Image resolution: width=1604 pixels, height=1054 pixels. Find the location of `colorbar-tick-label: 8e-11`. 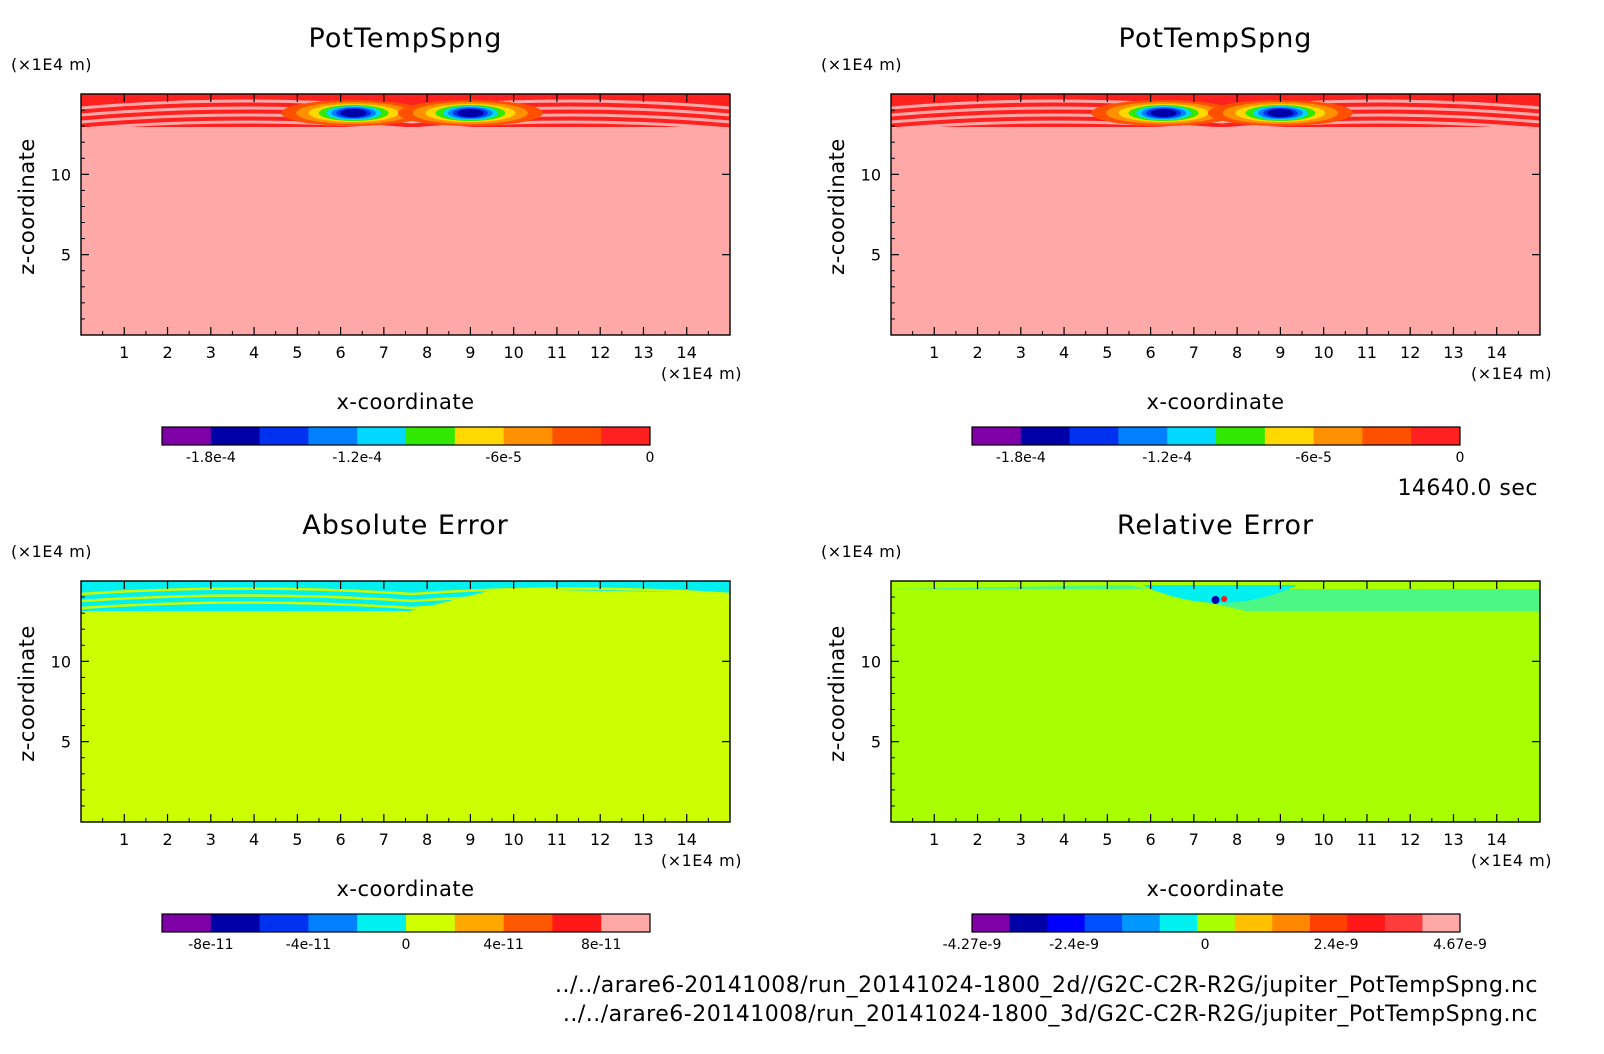

colorbar-tick-label: 8e-11 is located at coordinates (601, 945).